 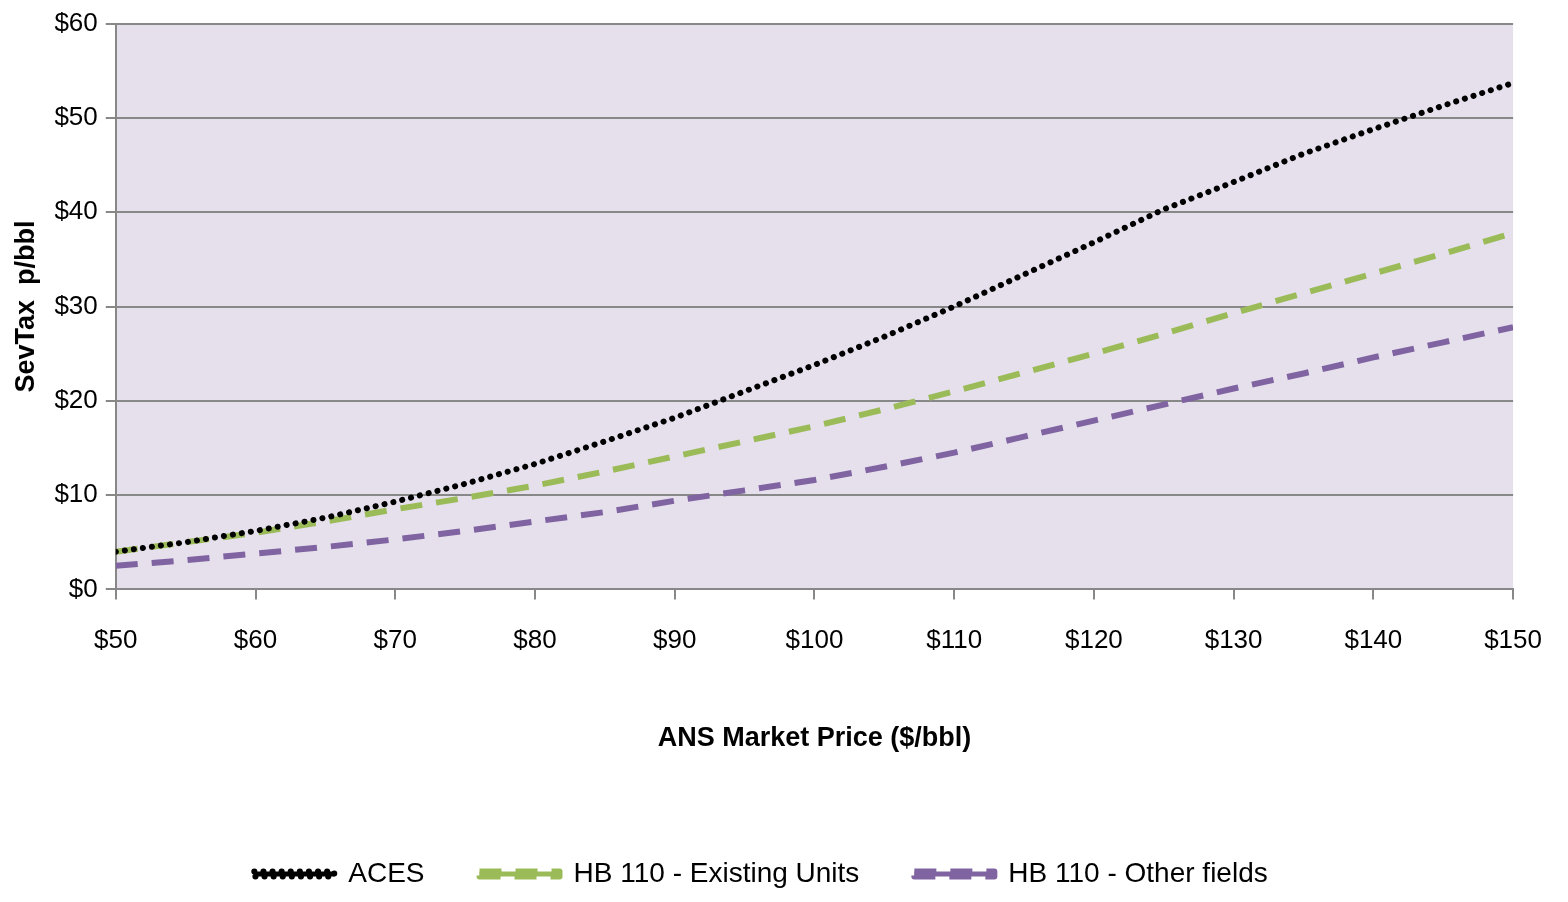 What do you see at coordinates (24, 306) in the screenshot?
I see `y-axis-title: SevTax p/bbl` at bounding box center [24, 306].